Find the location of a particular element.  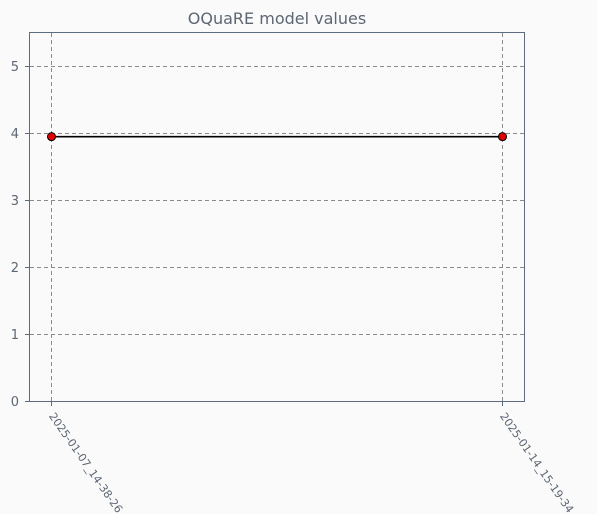

y-tick-label: 1 is located at coordinates (15, 335).